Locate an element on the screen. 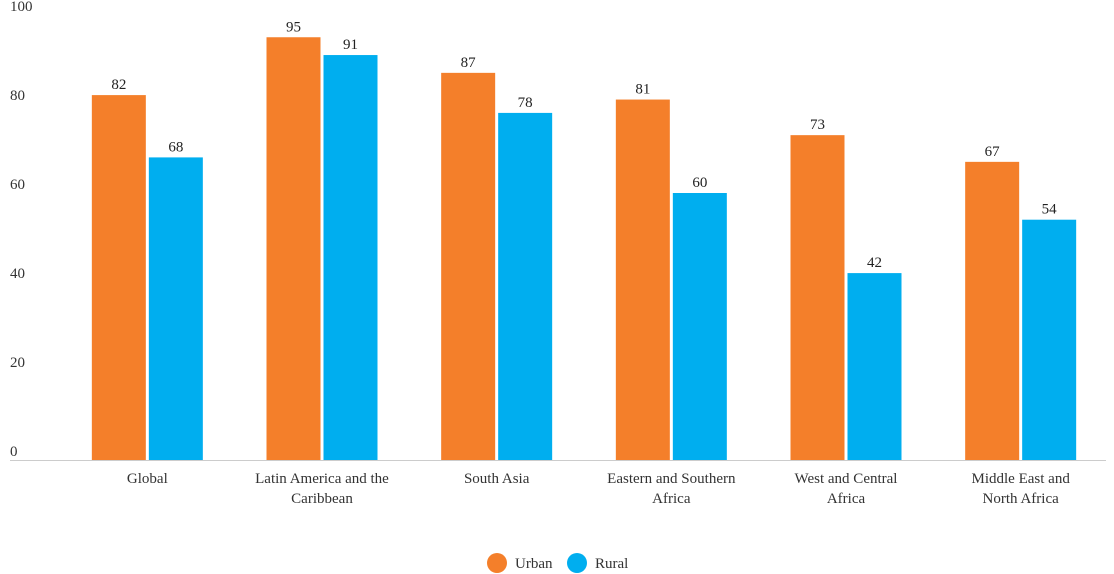 Image resolution: width=1114 pixels, height=574 pixels. y-axis: 0 20 40 60 80 100 is located at coordinates (21, 230).